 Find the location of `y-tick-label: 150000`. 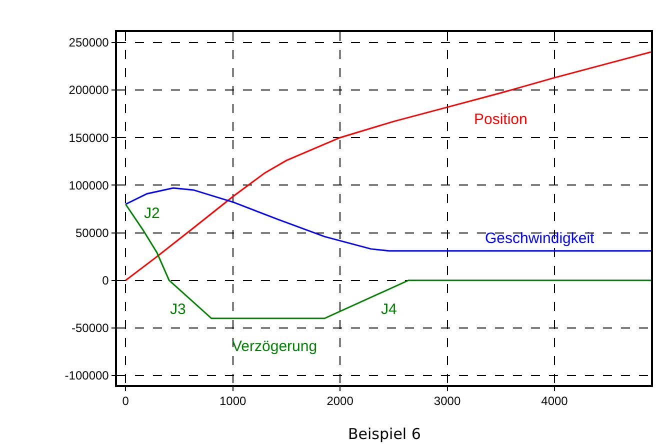

y-tick-label: 150000 is located at coordinates (89, 137).